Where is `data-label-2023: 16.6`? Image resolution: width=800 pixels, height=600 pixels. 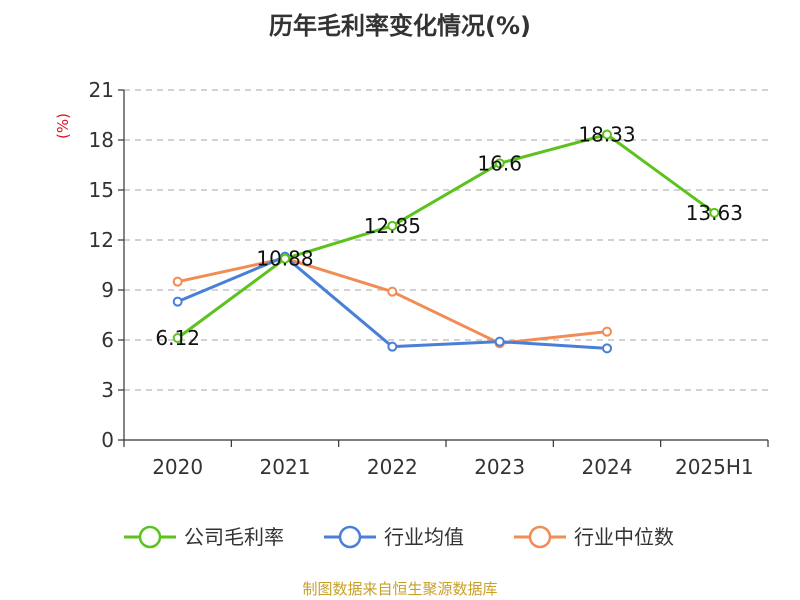
data-label-2023: 16.6 is located at coordinates (499, 163).